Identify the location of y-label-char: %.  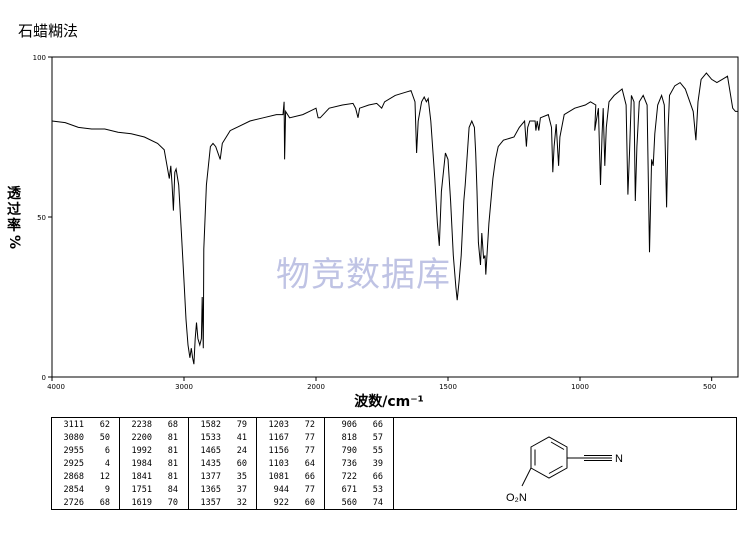
(14, 242).